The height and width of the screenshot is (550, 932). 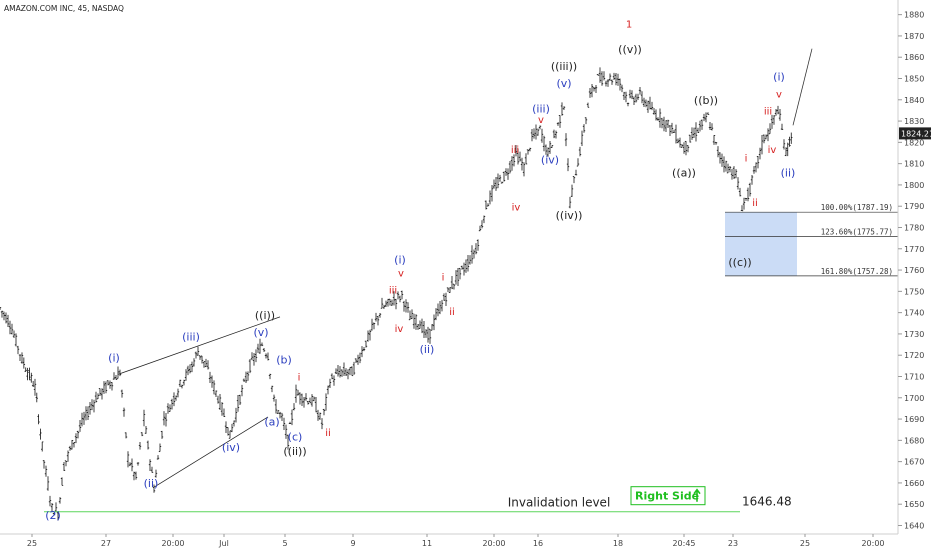 I want to click on wave-label: ((i)), so click(x=265, y=315).